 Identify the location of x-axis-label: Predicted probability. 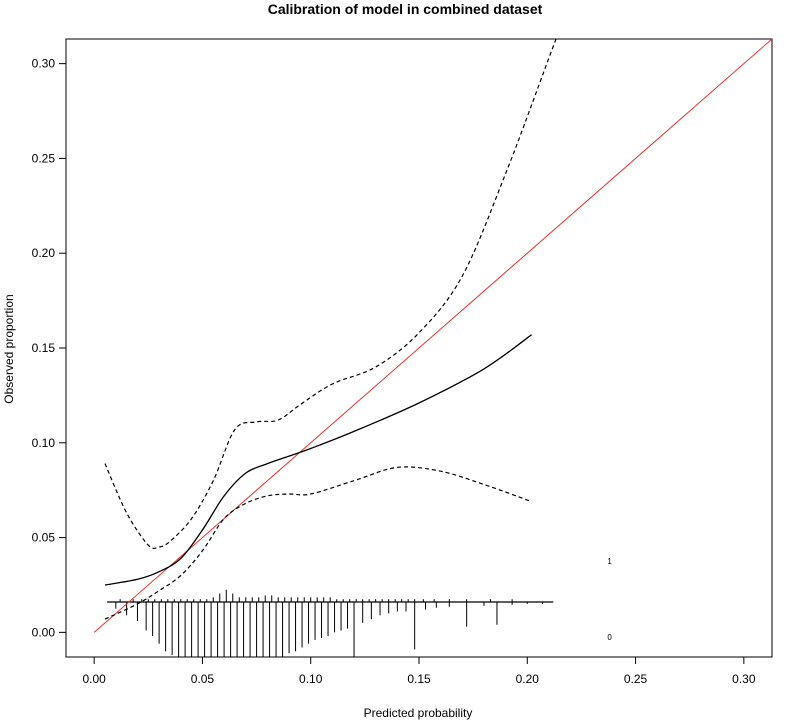
(418, 713).